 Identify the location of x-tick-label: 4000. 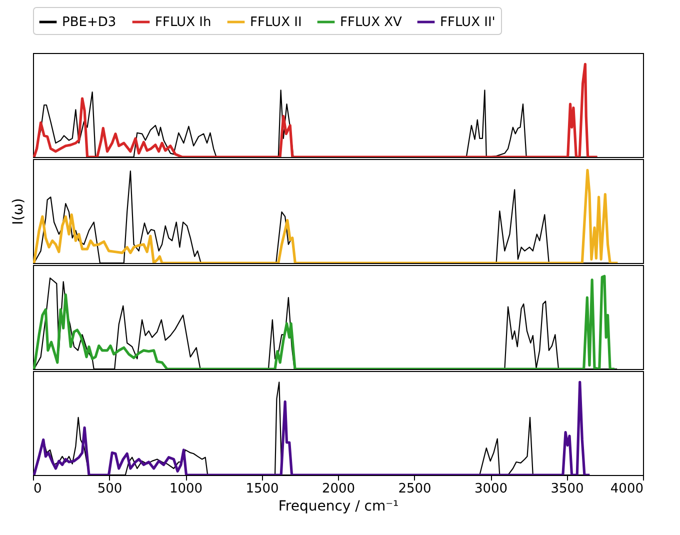
(627, 489).